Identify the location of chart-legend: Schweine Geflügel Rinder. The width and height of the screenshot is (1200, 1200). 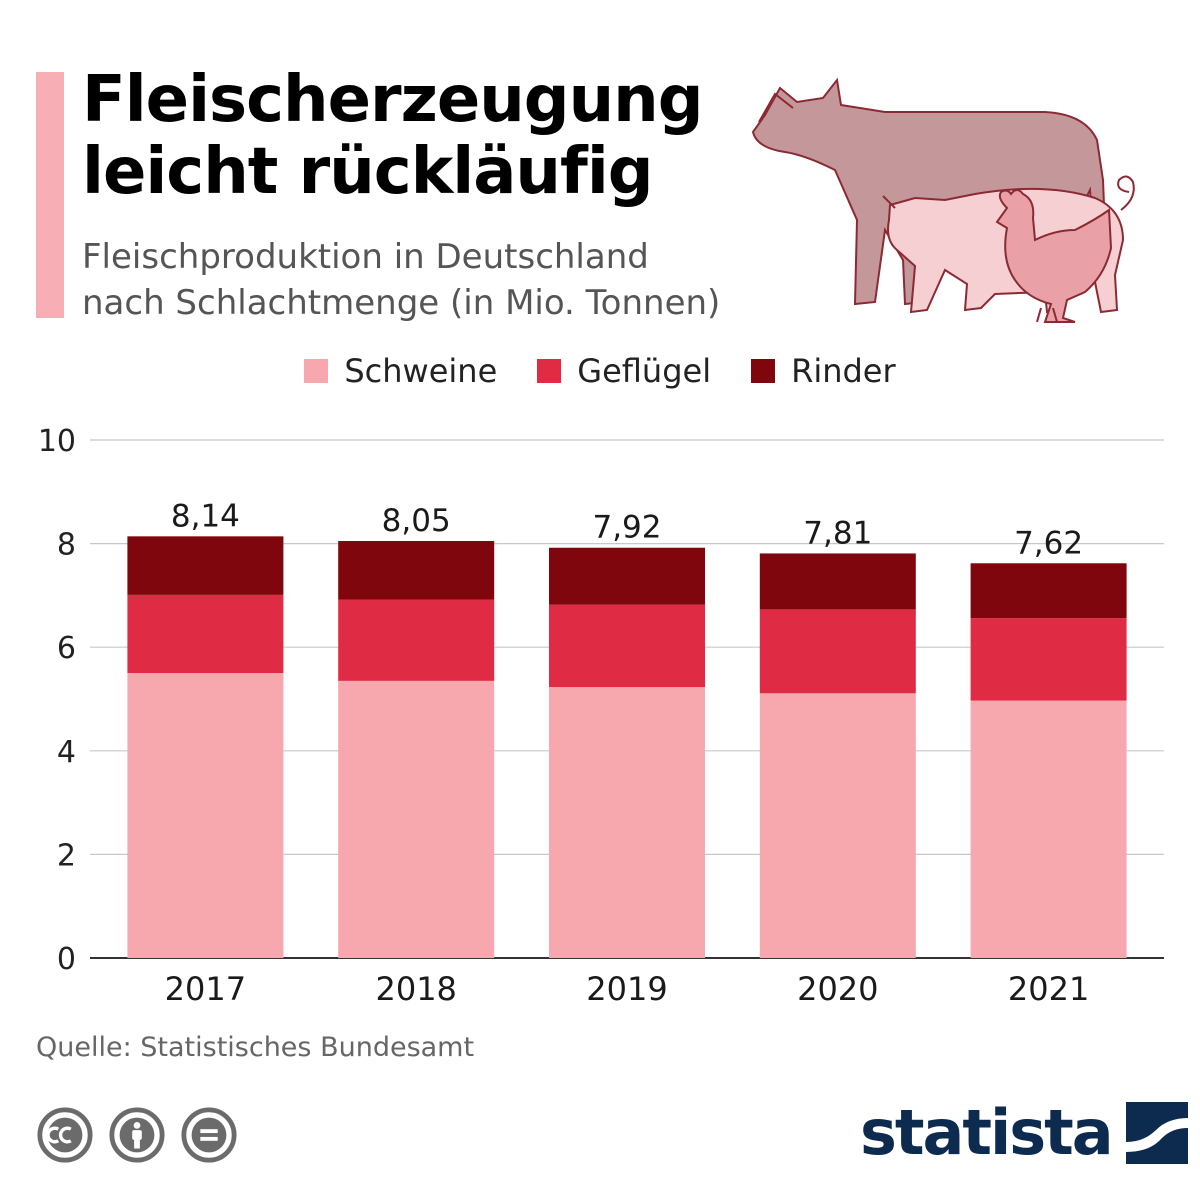
(600, 371).